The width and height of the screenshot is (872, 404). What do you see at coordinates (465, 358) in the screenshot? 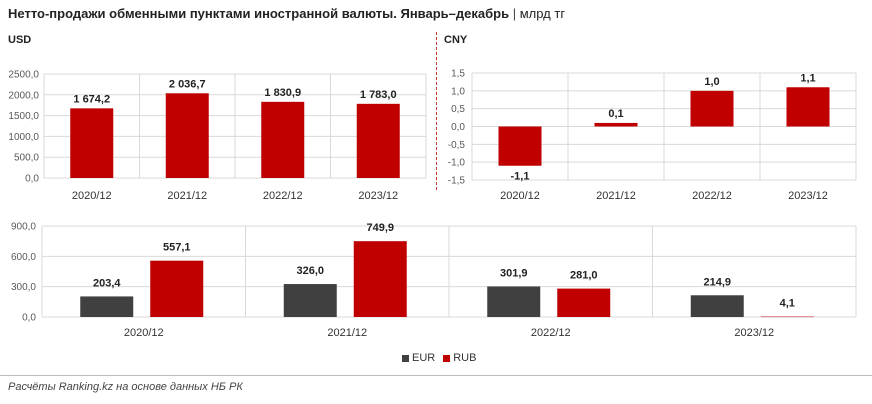
I see `legend-label-rub: RUB` at bounding box center [465, 358].